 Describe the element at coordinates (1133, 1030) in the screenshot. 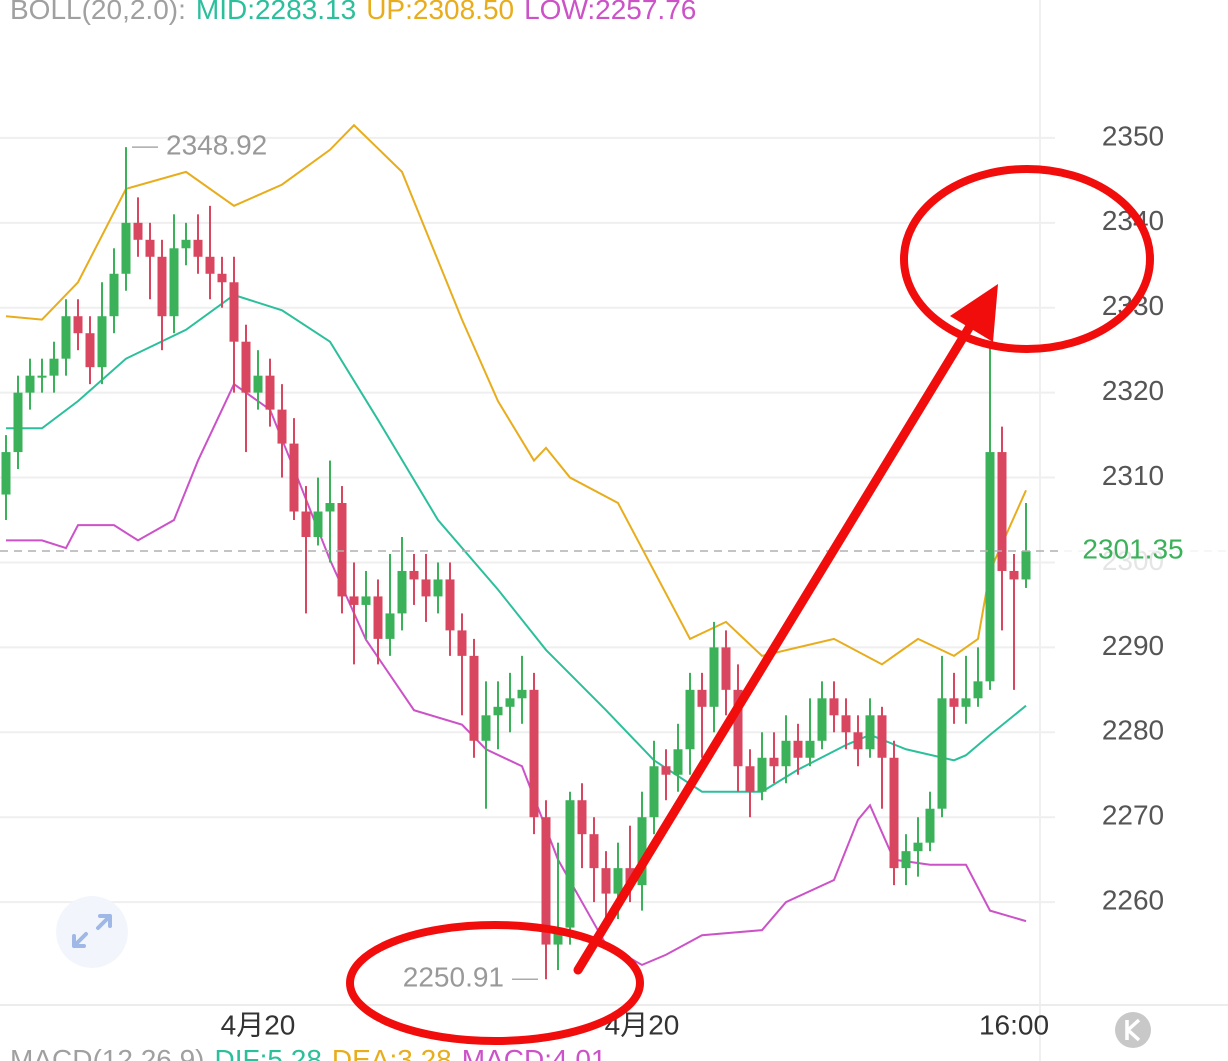

I see `k-button` at that location.